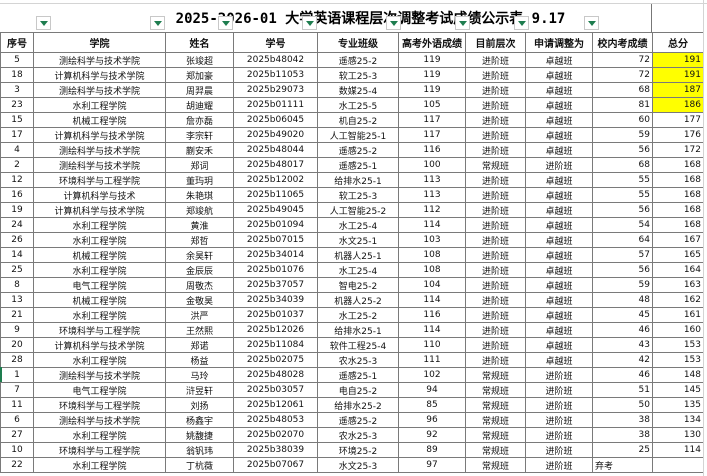 This screenshot has height=476, width=707. What do you see at coordinates (99, 42) in the screenshot?
I see `column-header-college: 学院` at bounding box center [99, 42].